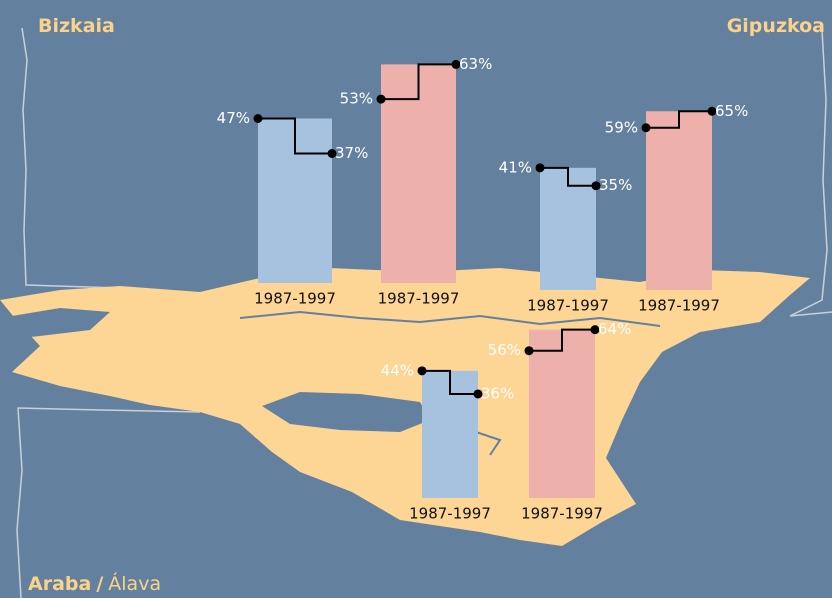 The height and width of the screenshot is (598, 832). Describe the element at coordinates (614, 329) in the screenshot. I see `end-label: 64%` at that location.